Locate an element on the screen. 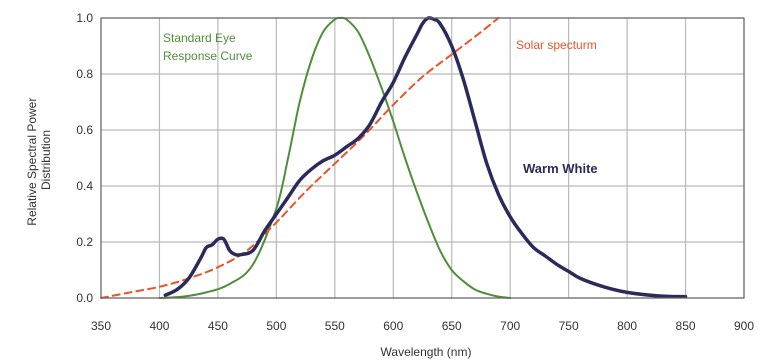  x-tick-label: 550 is located at coordinates (335, 326).